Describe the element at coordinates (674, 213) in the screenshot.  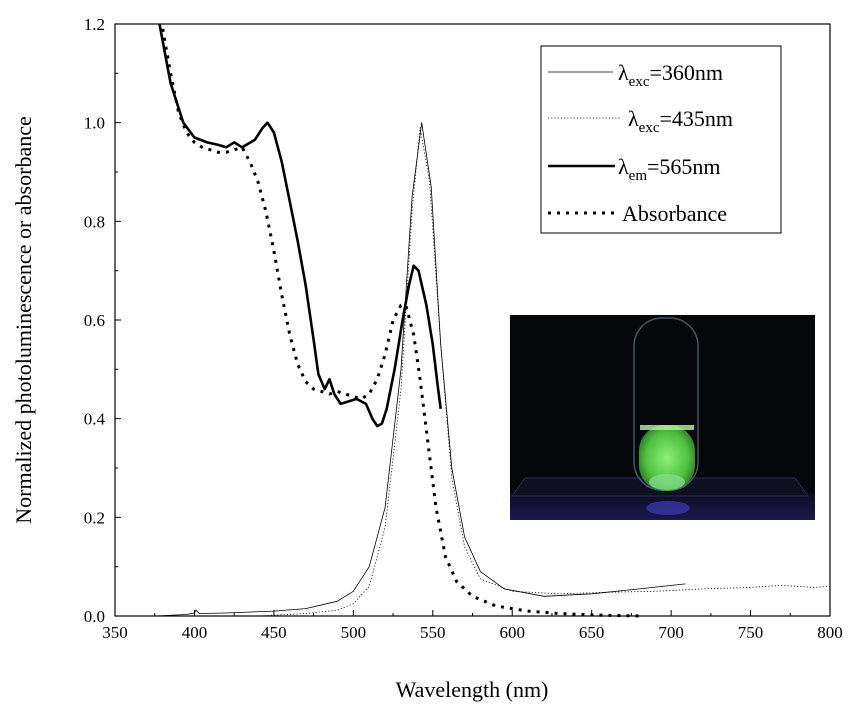
I see `svg-text: Absorbance` at that location.